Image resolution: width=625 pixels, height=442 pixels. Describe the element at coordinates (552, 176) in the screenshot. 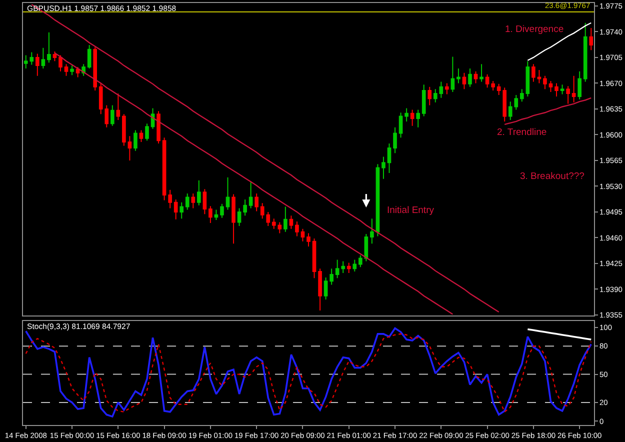

I see `annotation: 3. Breakout???` at that location.